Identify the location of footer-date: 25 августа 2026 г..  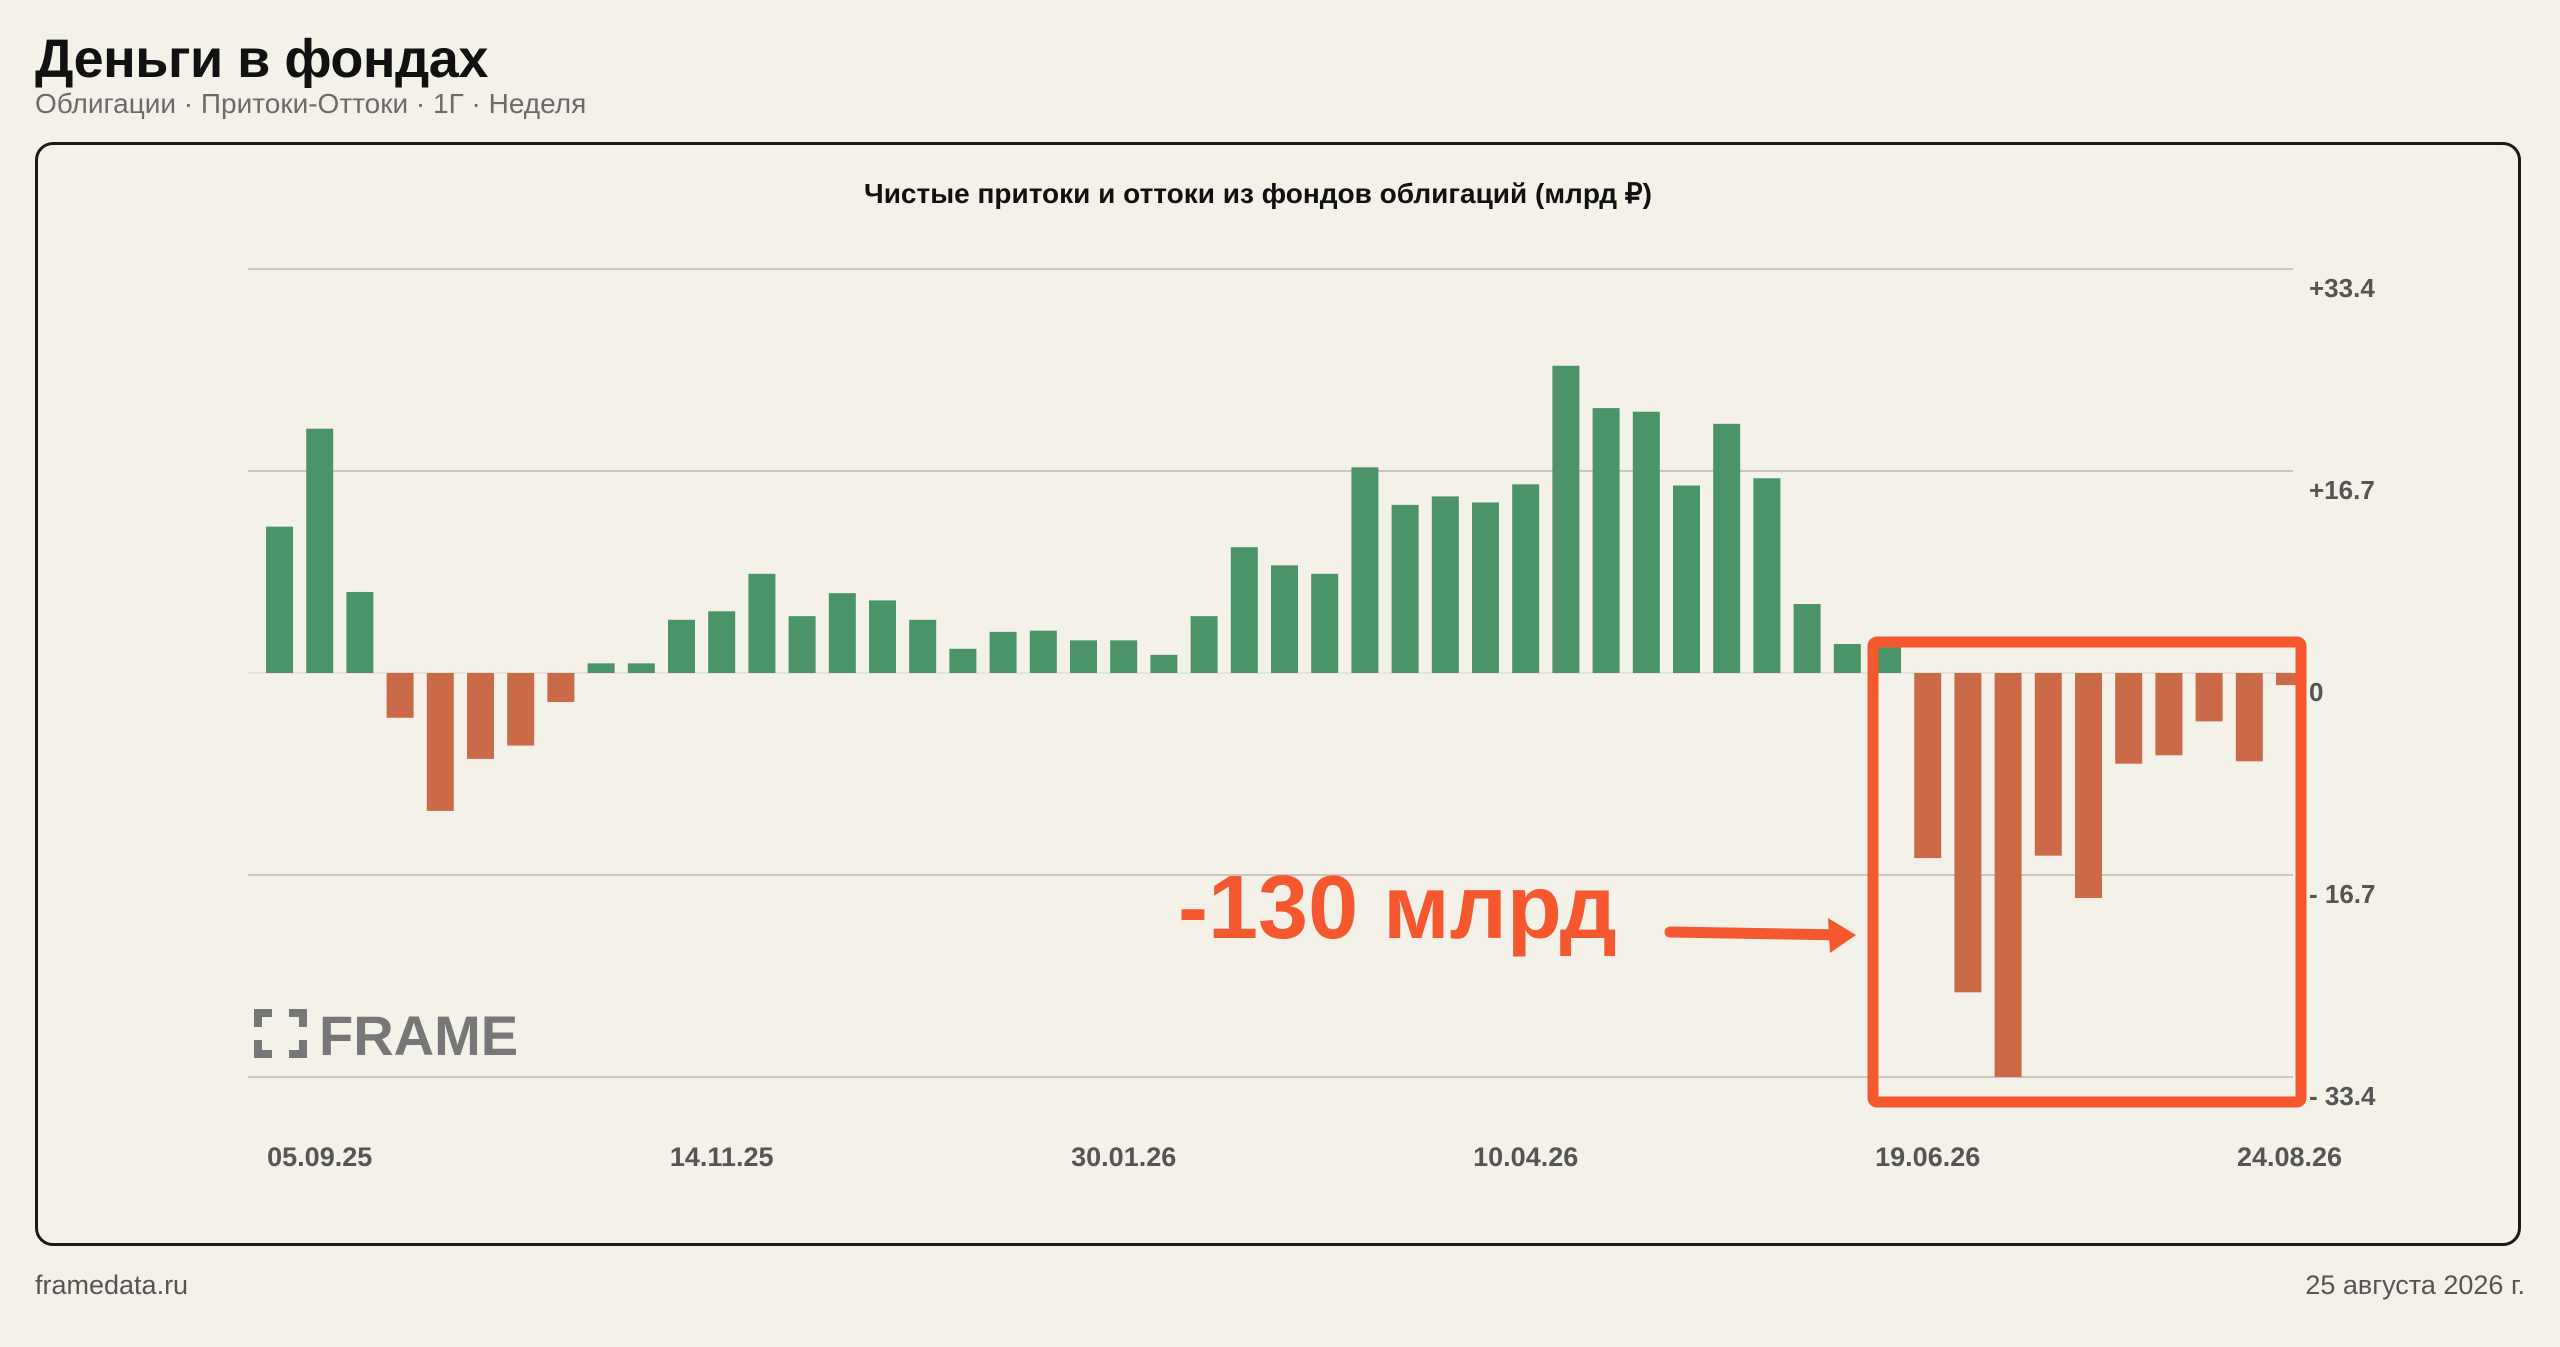
(2415, 1285).